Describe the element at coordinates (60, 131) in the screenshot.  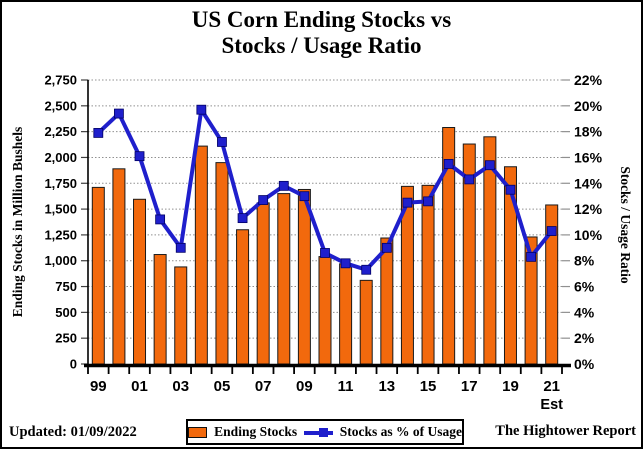
I see `svg-text: 2,250` at that location.